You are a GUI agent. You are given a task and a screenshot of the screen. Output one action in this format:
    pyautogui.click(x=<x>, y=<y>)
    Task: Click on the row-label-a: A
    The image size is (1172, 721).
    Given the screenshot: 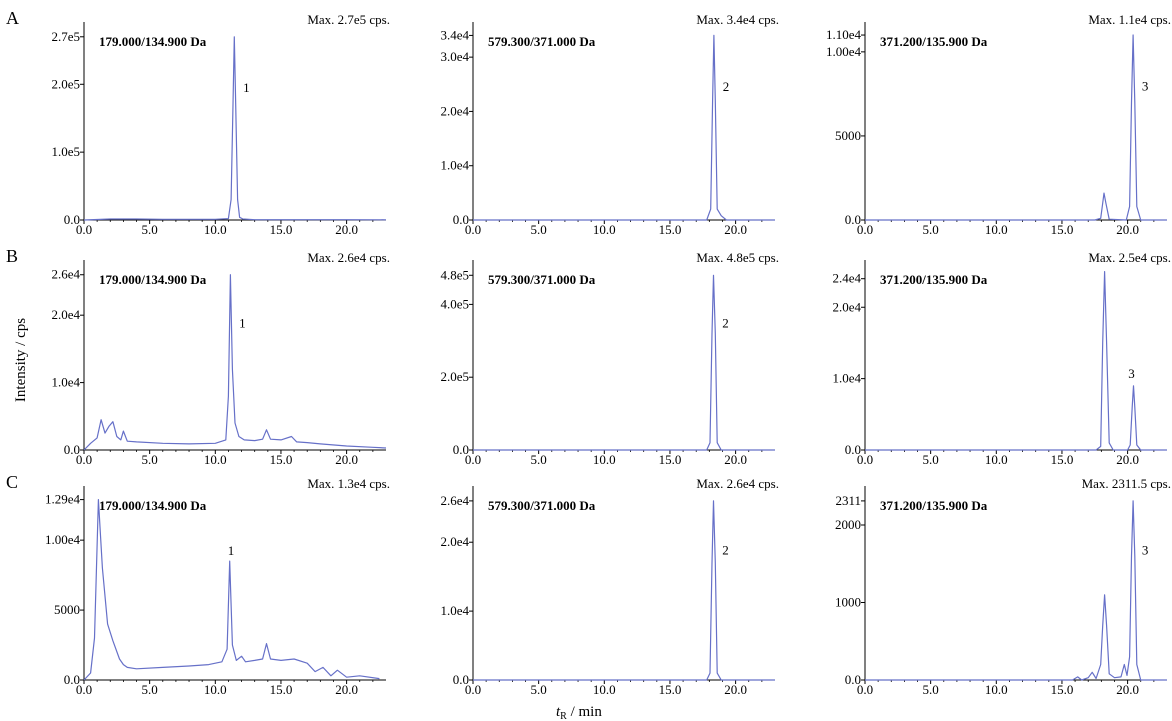 What is the action you would take?
    pyautogui.click(x=12, y=18)
    